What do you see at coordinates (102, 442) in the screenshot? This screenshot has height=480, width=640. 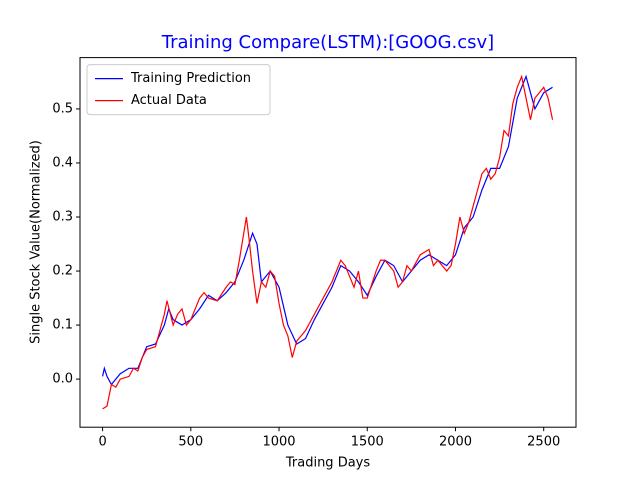 I see `x-tick-label: 0` at bounding box center [102, 442].